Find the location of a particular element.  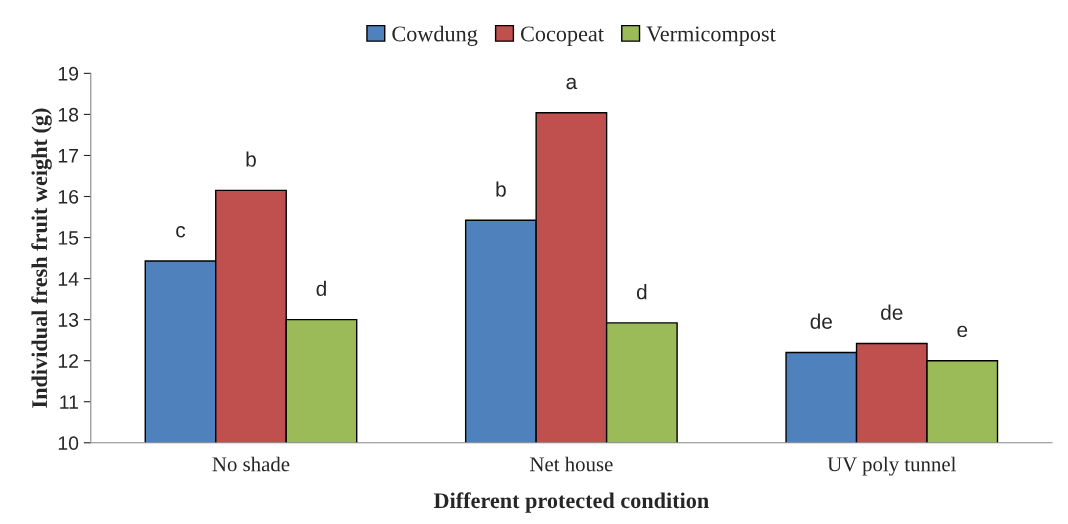

x-tick-label: No shade is located at coordinates (251, 464).